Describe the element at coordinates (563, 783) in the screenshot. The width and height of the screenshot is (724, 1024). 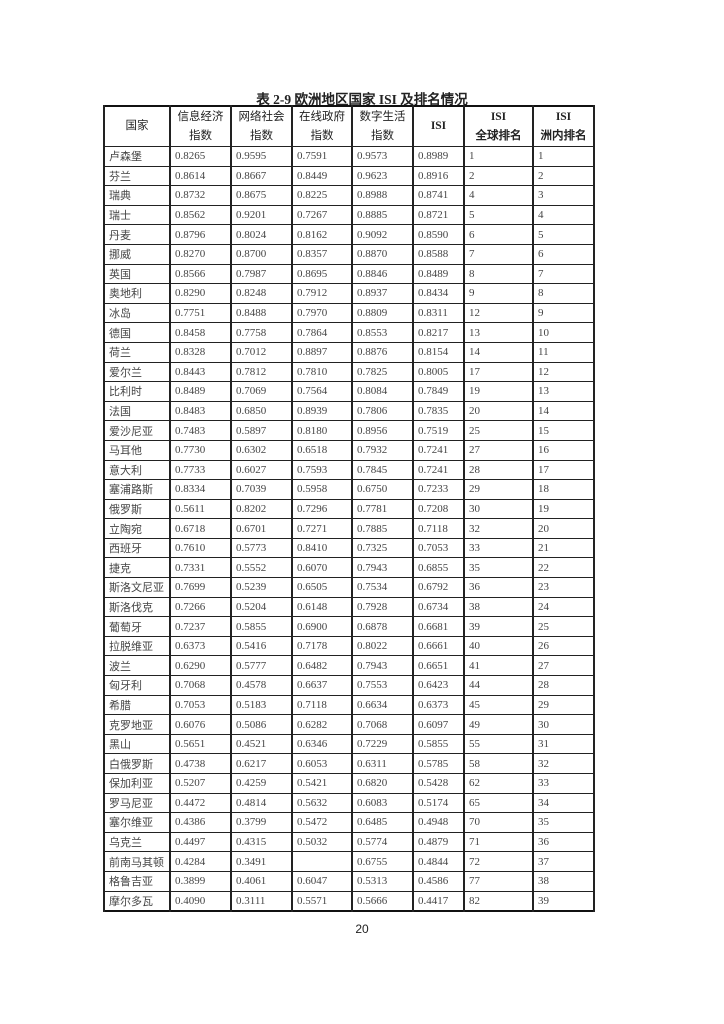
I see `cell-isi-europe-rank: 33` at that location.